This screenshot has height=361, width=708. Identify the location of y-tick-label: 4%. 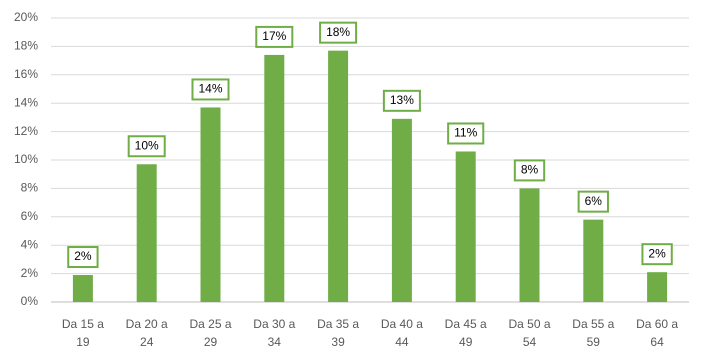
(30, 244).